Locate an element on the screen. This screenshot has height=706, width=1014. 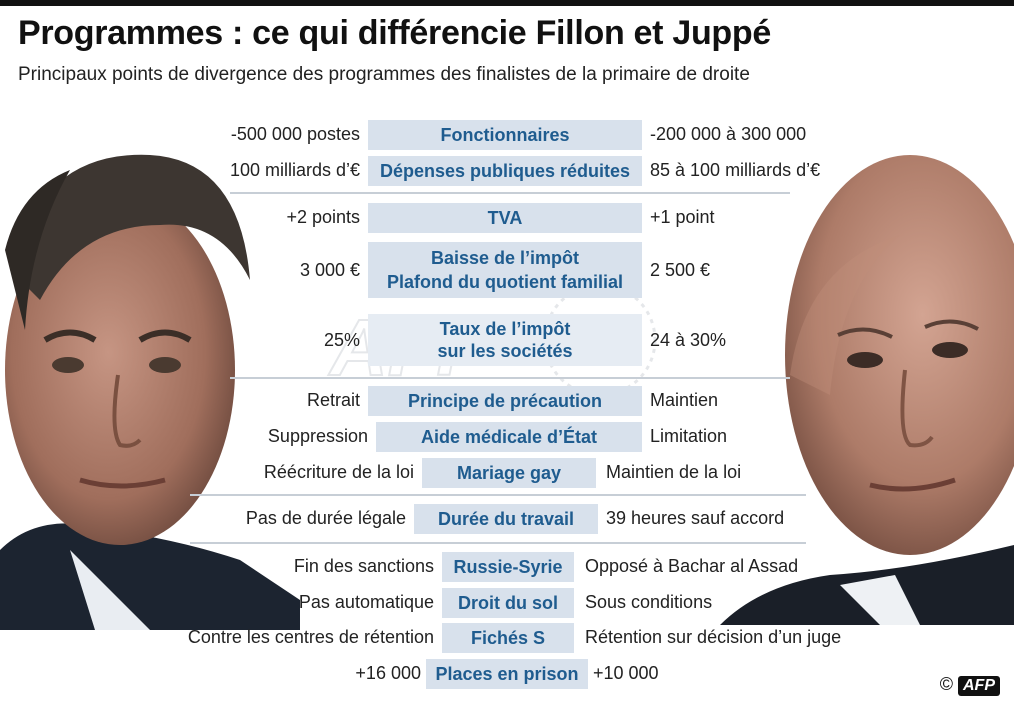
topic-label-line-2: sur les sociétés is located at coordinates (505, 351).